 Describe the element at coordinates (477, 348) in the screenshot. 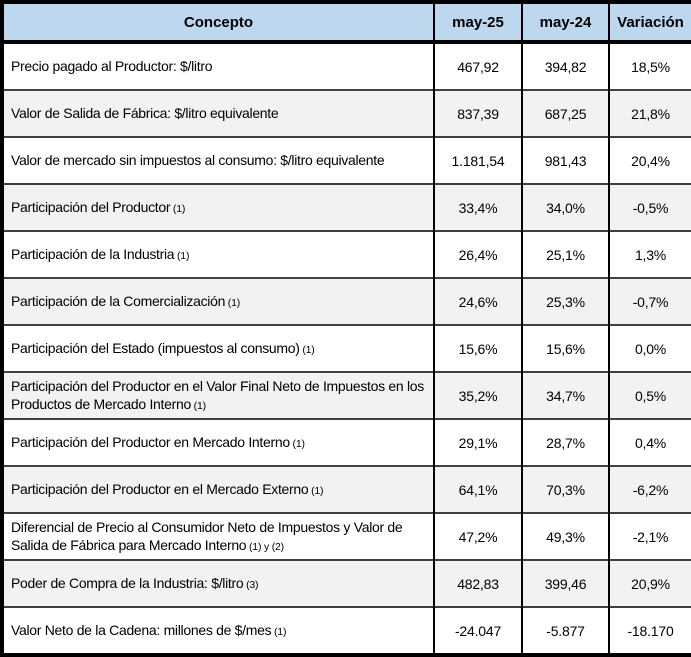

I see `value-cell-may-25: 15,6%` at that location.